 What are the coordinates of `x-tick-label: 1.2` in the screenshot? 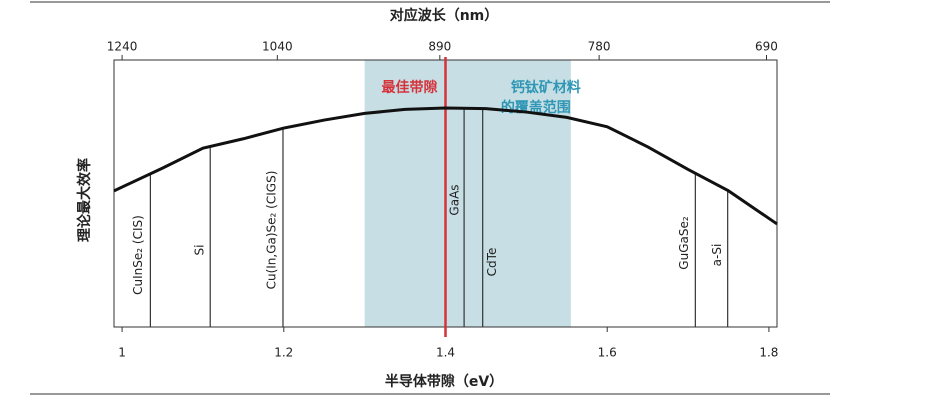 It's located at (283, 353).